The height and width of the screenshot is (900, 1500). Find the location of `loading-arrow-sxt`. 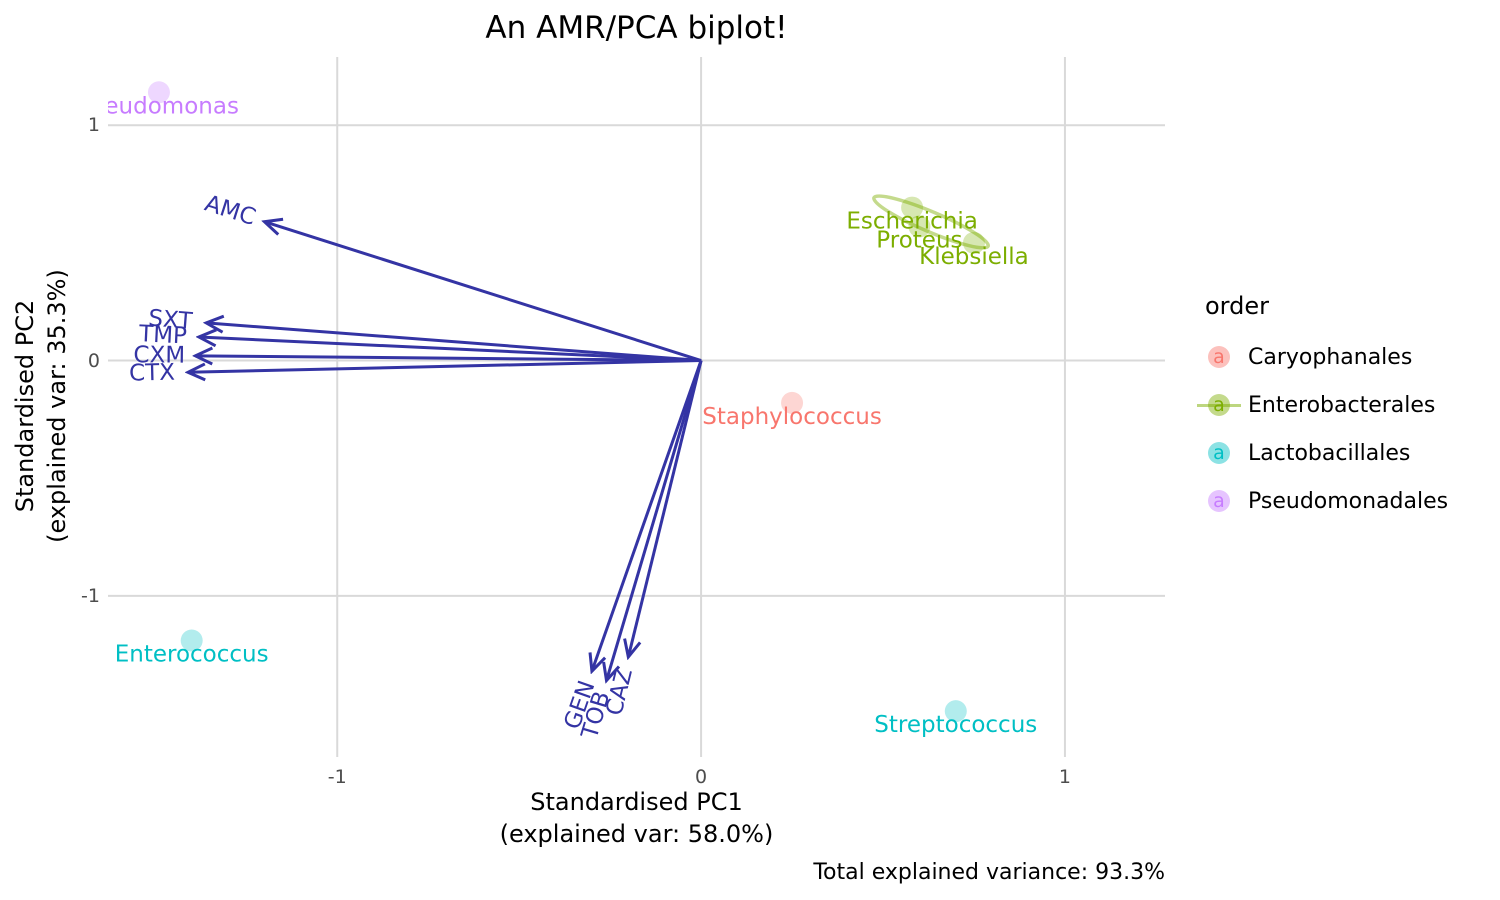

loading-arrow-sxt is located at coordinates (454, 343).